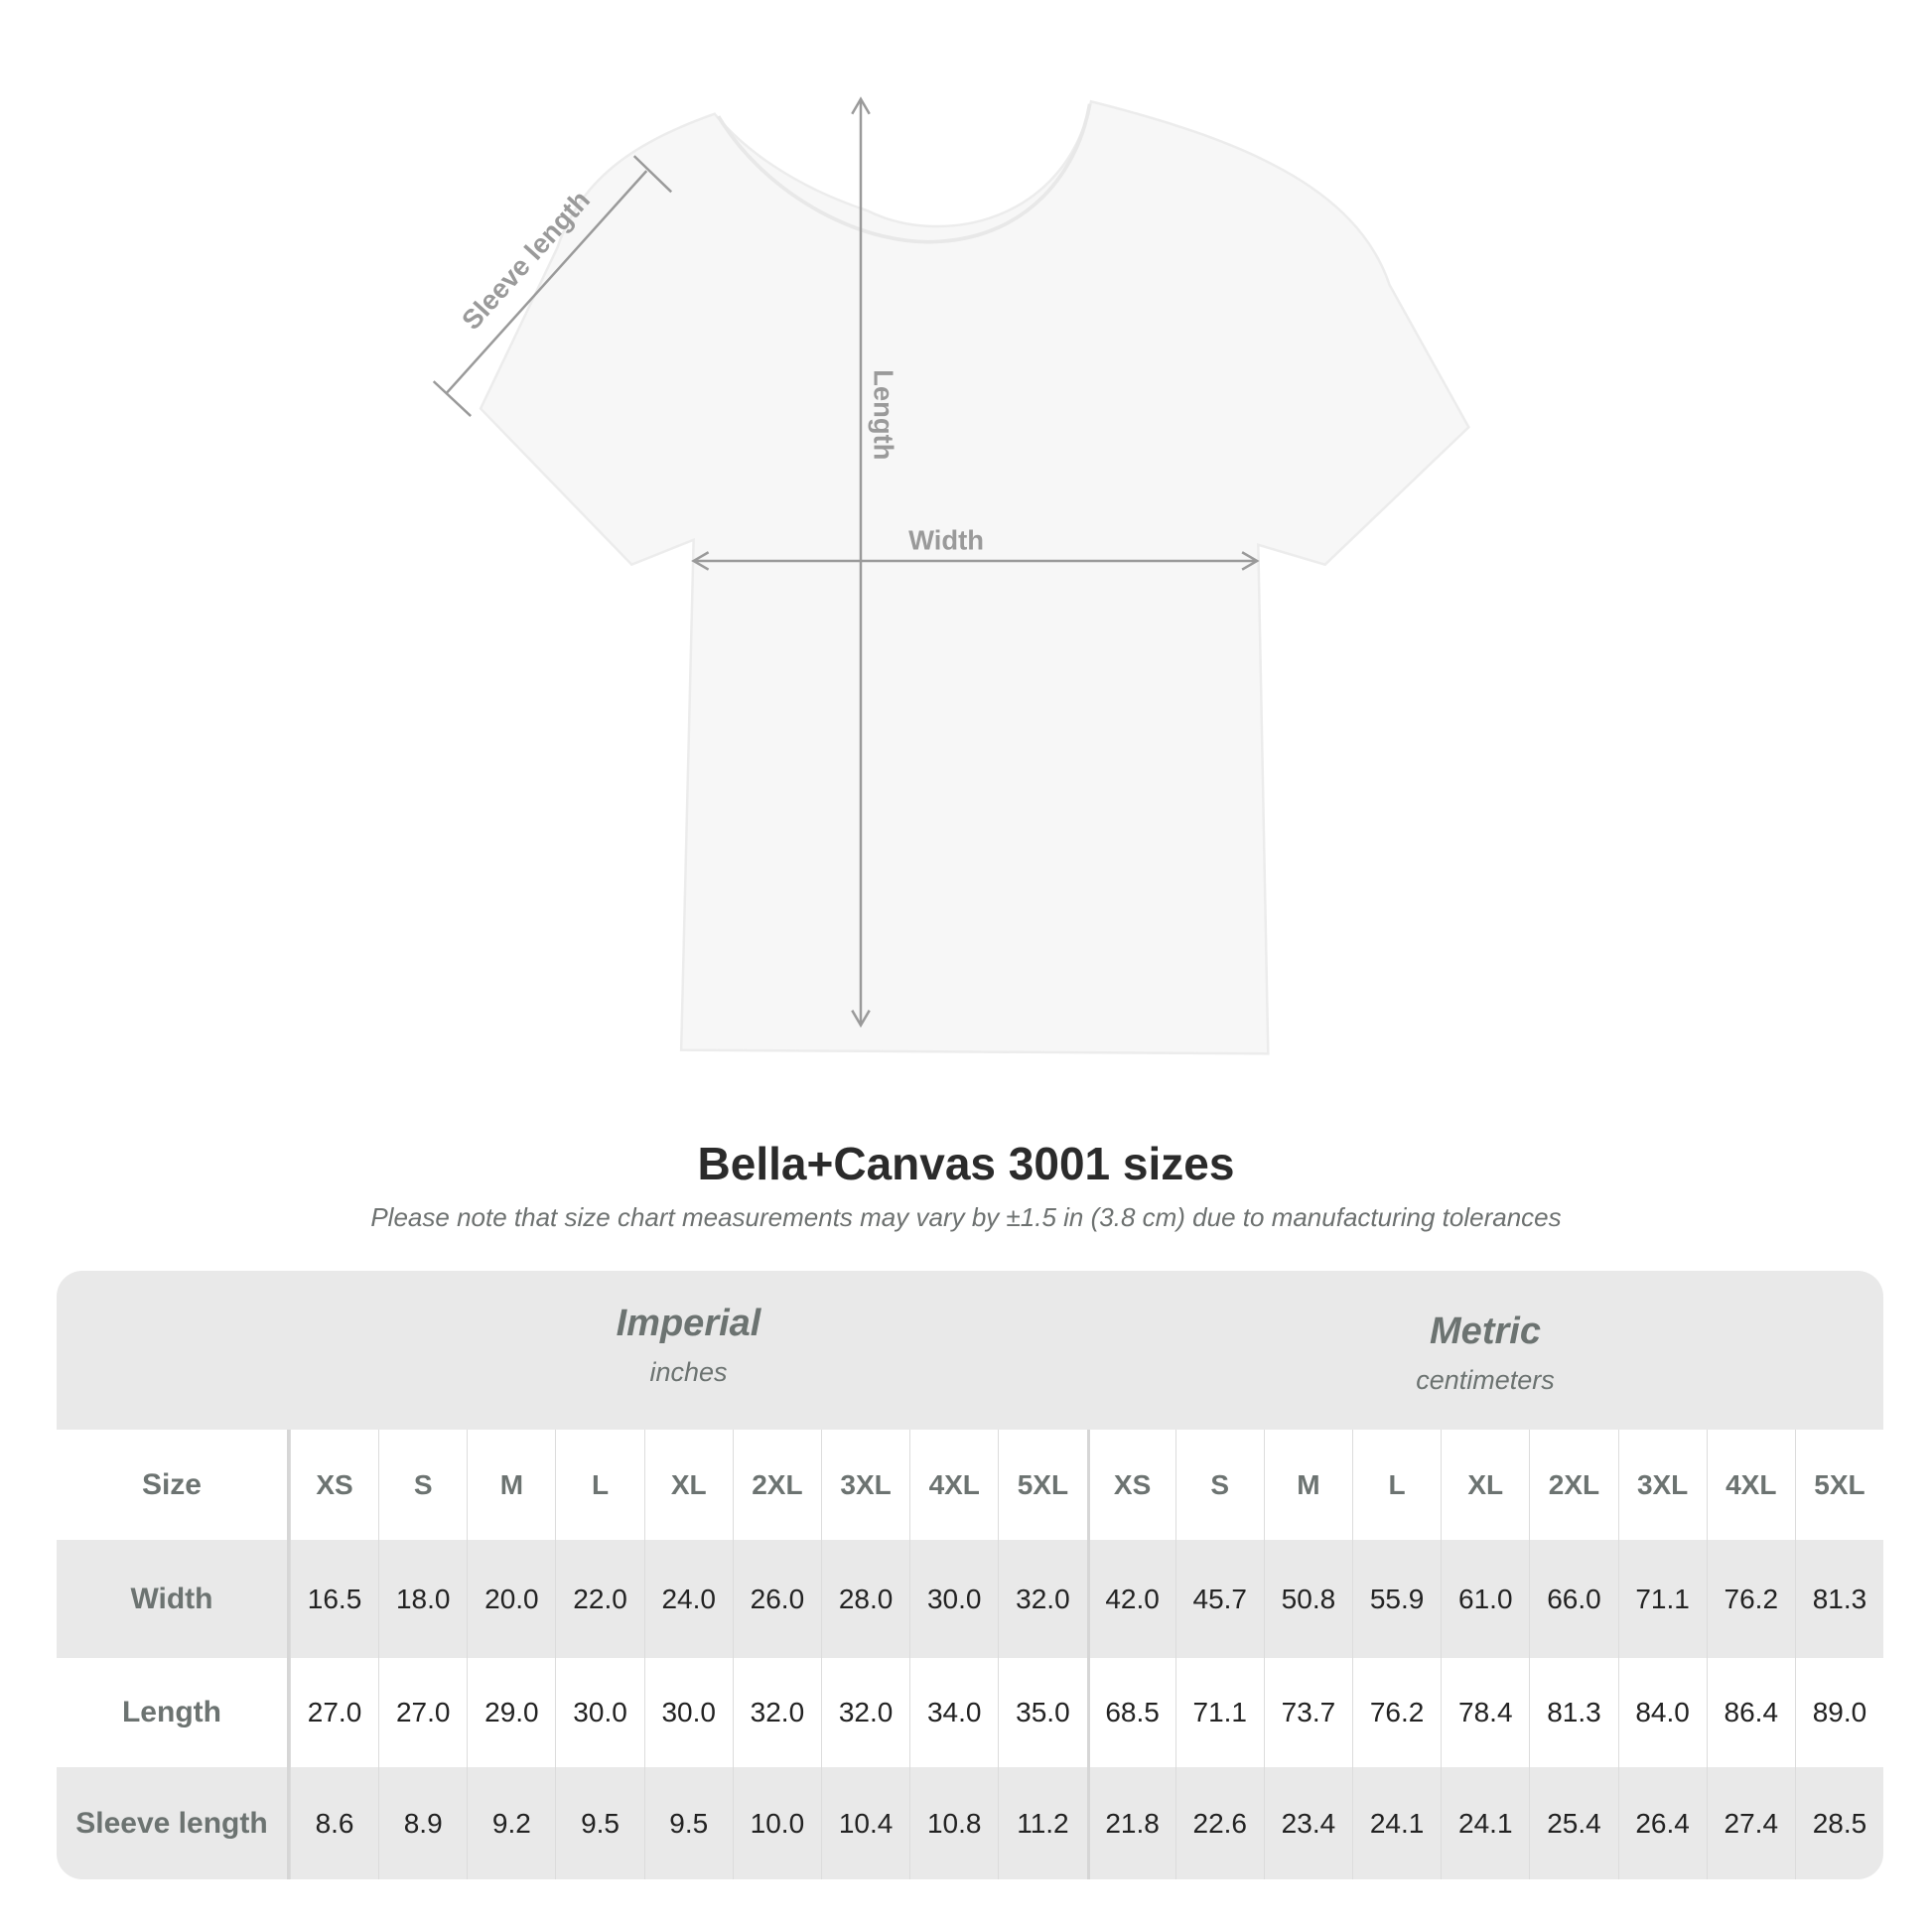  I want to click on metric-header: Metric centimeters, so click(1485, 1353).